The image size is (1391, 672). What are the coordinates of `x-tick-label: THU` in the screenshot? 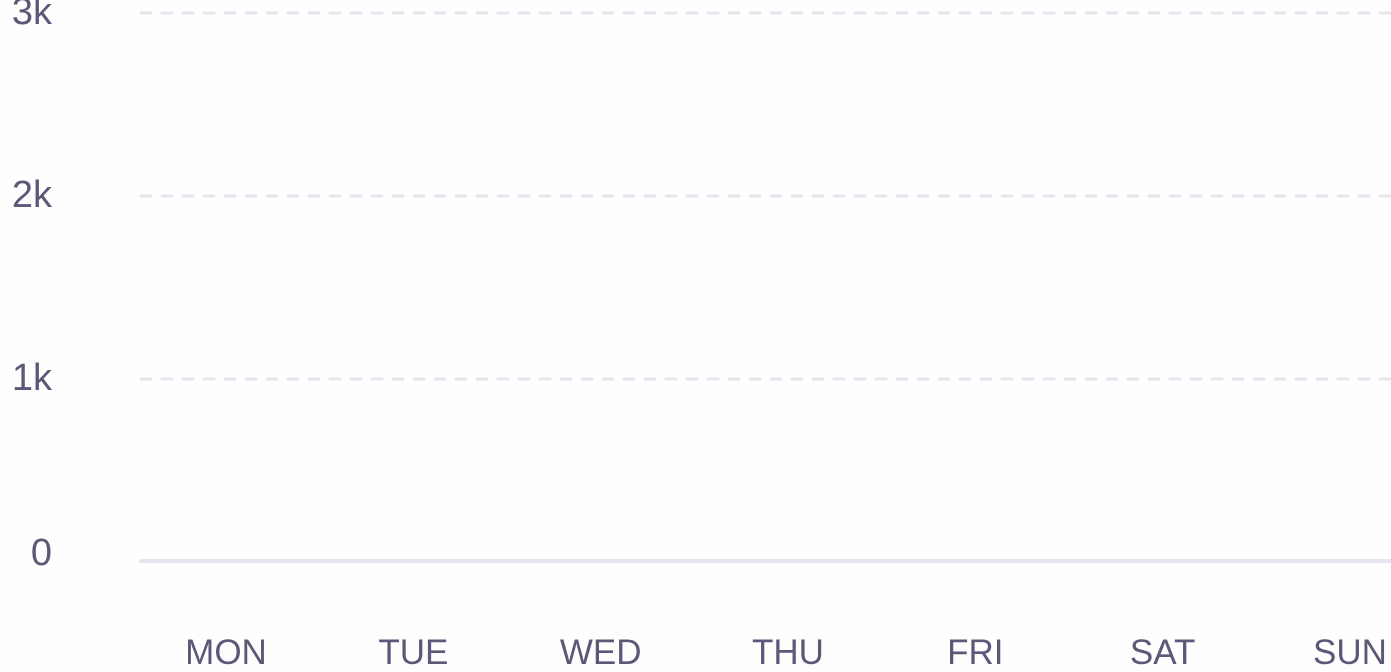 It's located at (788, 652).